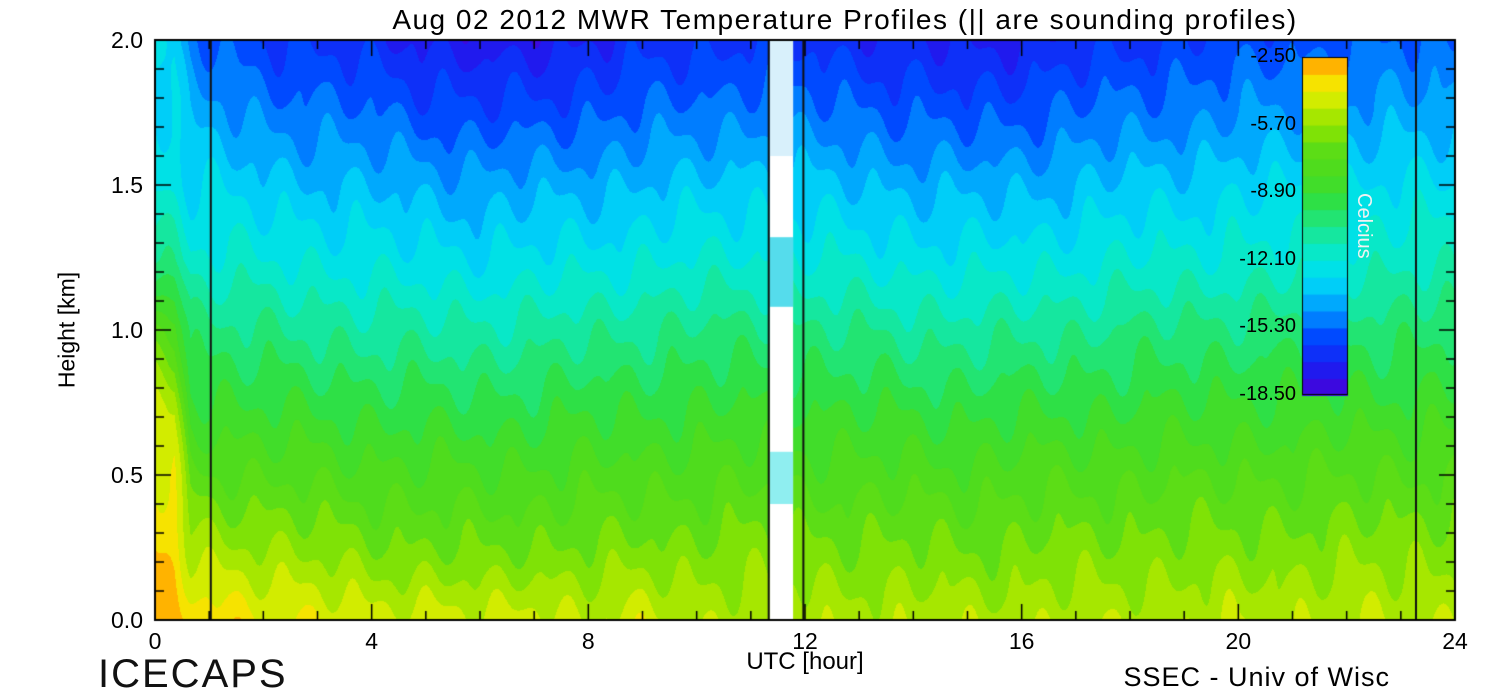 This screenshot has height=700, width=1500. I want to click on x-tick-label: 0, so click(155, 641).